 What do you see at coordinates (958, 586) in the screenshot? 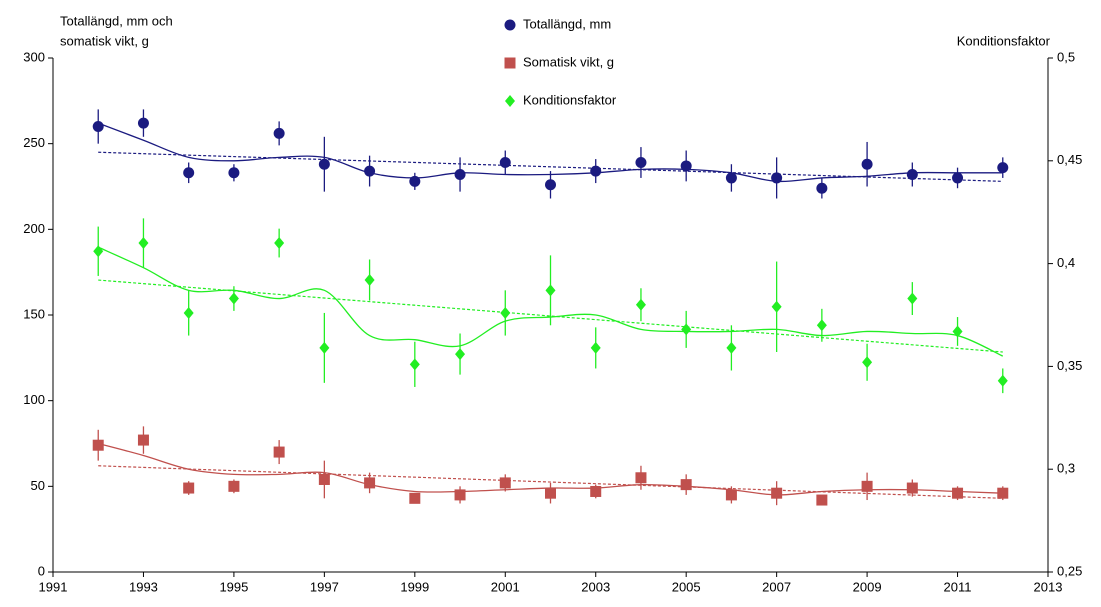
I see `x-tick-label: 2011` at bounding box center [958, 586].